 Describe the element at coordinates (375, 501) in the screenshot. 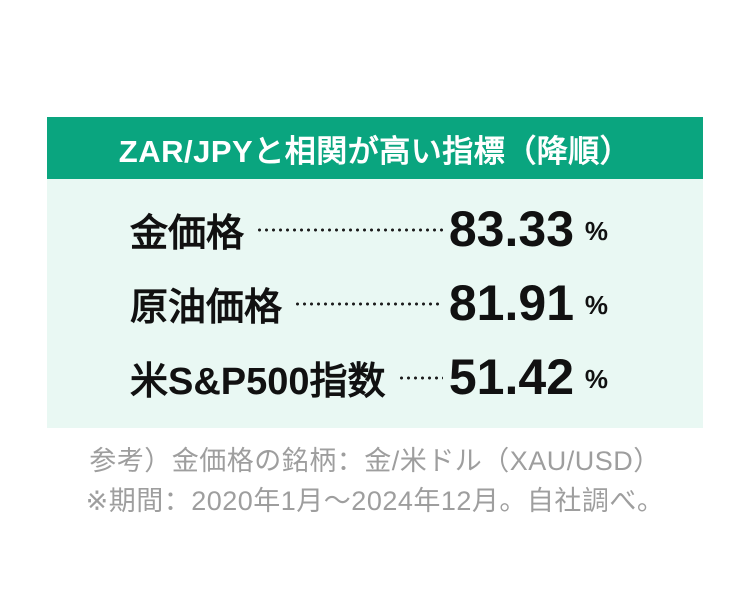

I see `footnote-line-2: ※期間：2020年1月〜2024年12月。自社調べ。` at that location.